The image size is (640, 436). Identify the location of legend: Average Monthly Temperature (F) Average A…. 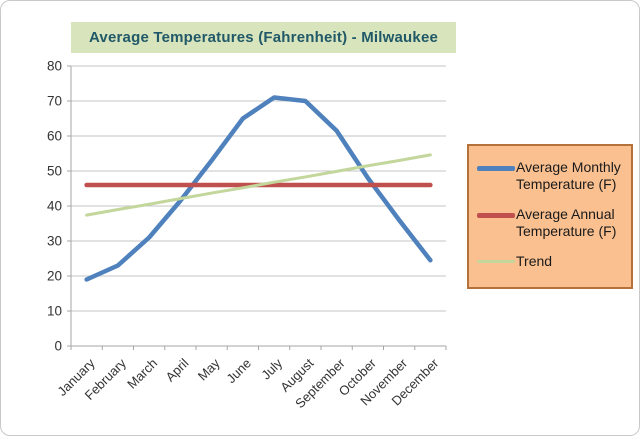
(550, 216).